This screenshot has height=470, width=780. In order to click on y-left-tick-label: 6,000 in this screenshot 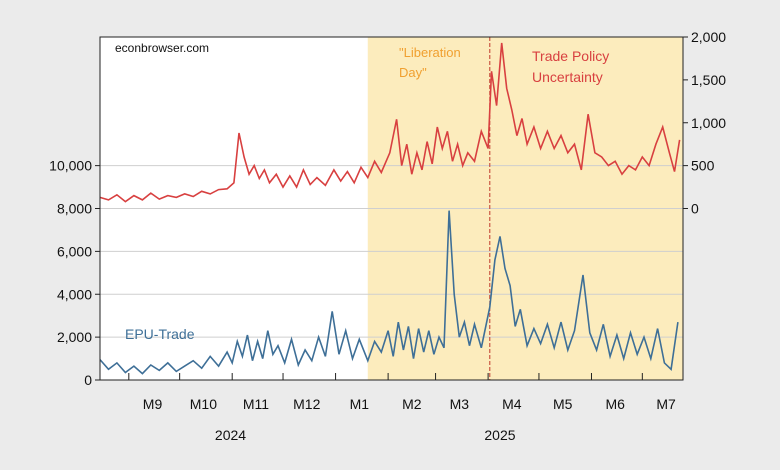, I will do `click(74, 251)`.